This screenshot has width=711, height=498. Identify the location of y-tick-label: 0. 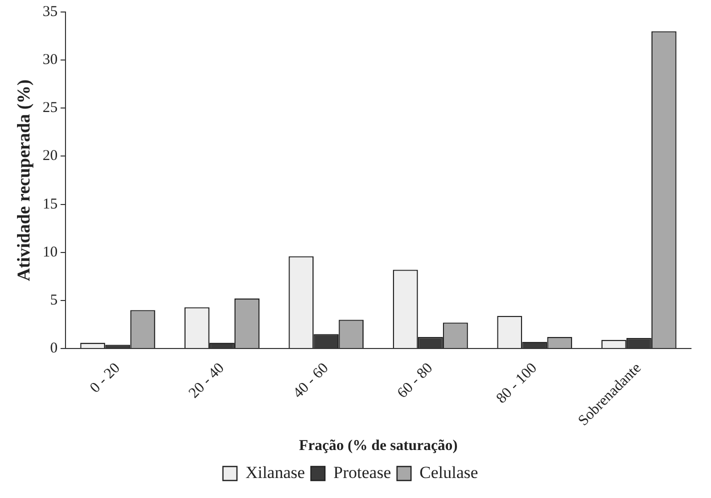
(54, 348).